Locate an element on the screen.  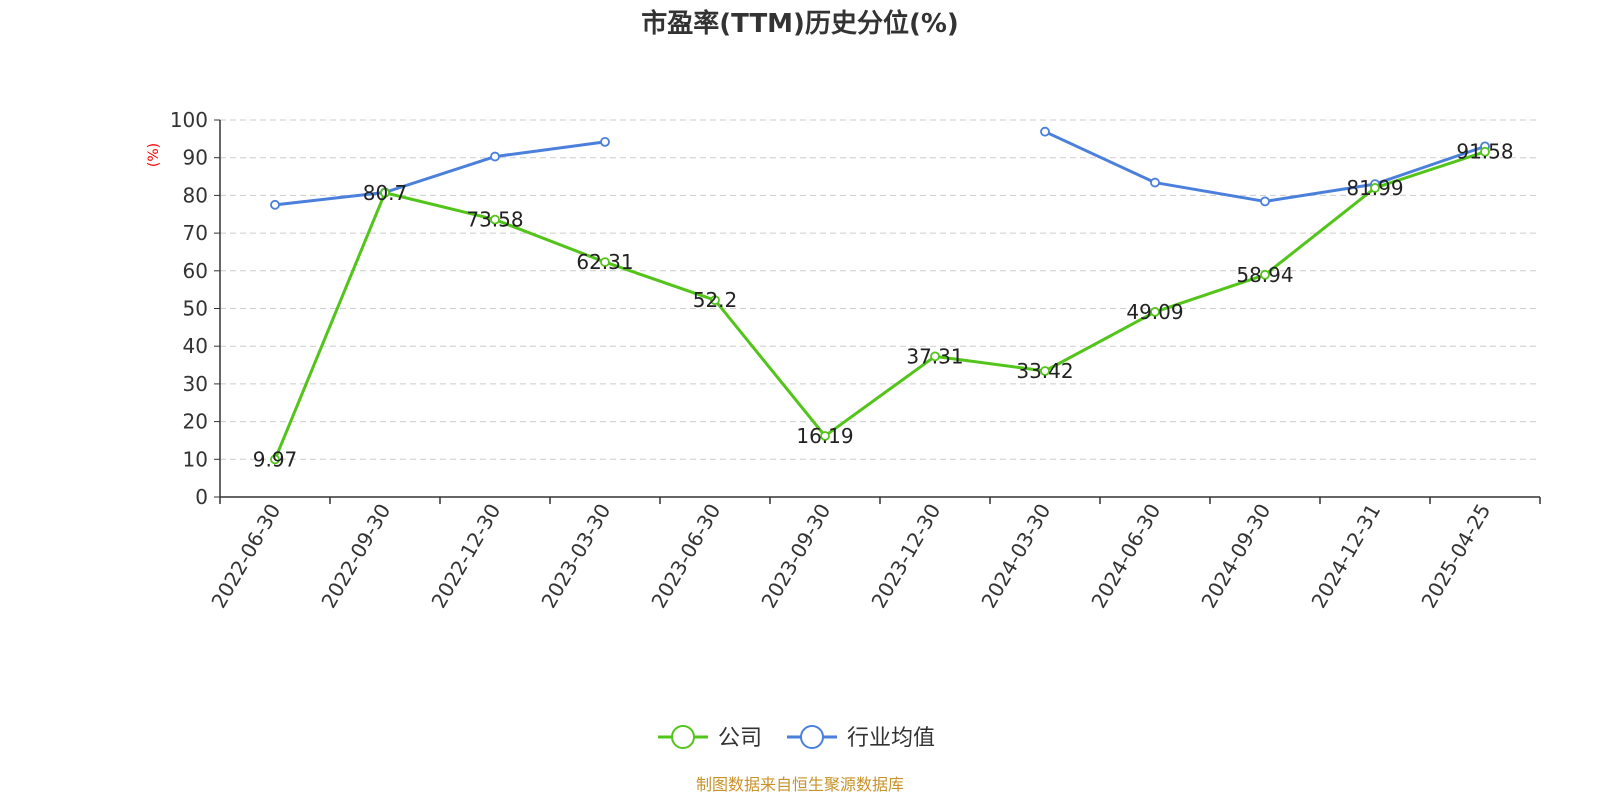
y-tick-label: 50 is located at coordinates (195, 309).